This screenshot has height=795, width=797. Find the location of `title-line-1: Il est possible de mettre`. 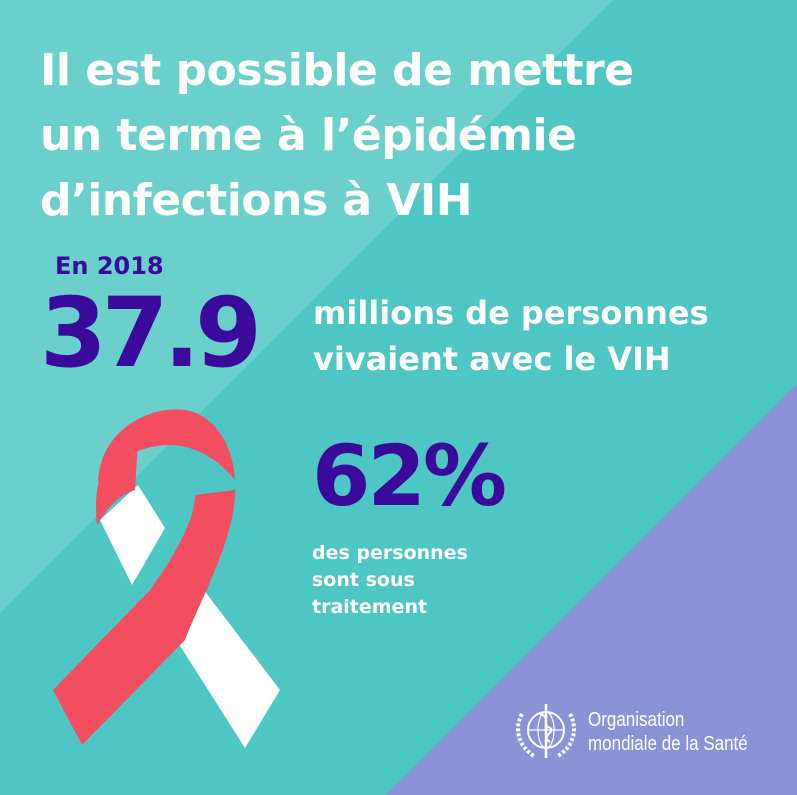

title-line-1: Il est possible de mettre is located at coordinates (337, 70).